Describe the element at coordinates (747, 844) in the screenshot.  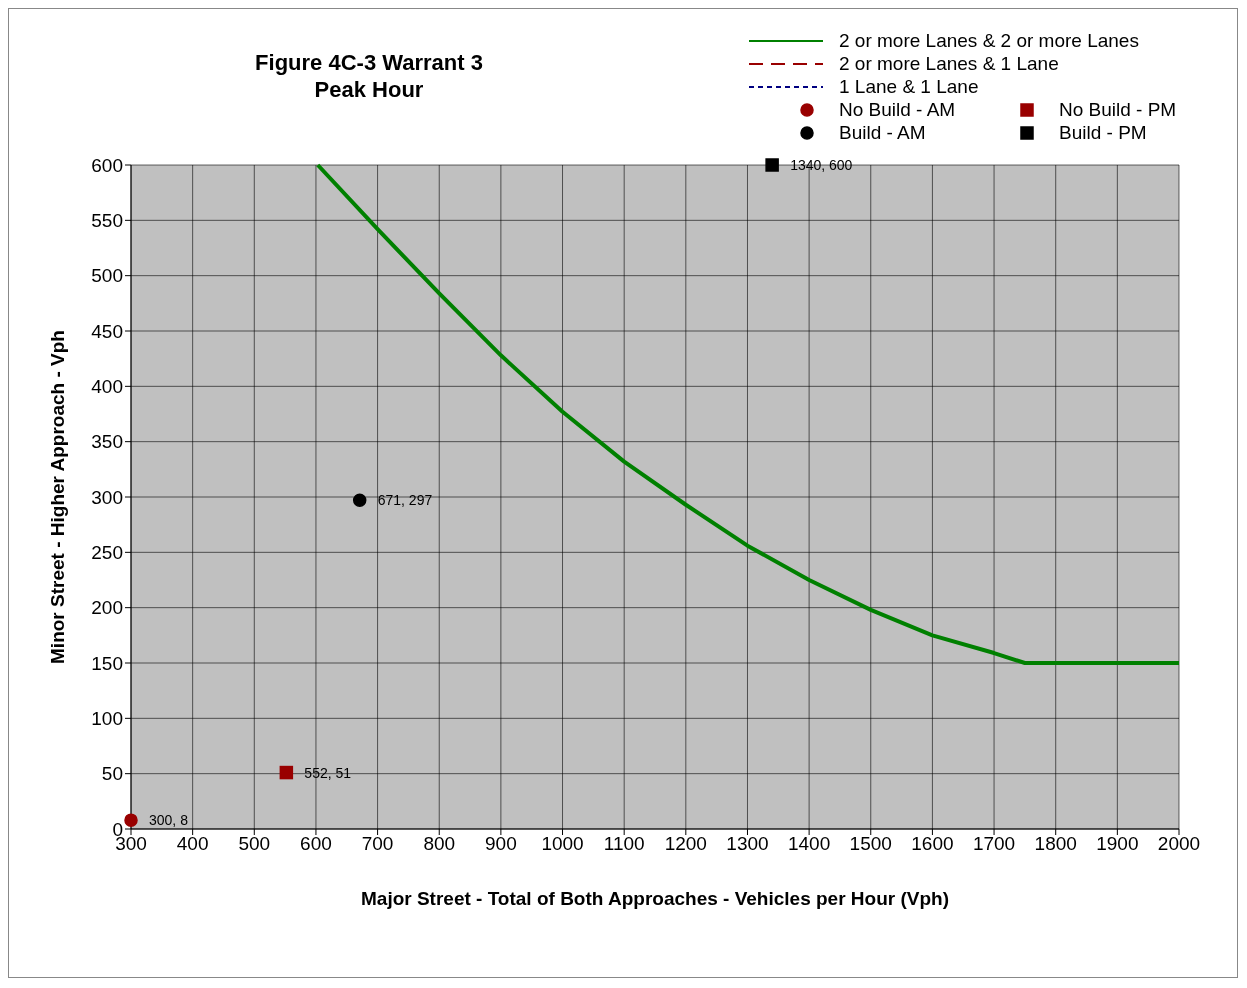
I see `x-tick-label: 1300` at that location.